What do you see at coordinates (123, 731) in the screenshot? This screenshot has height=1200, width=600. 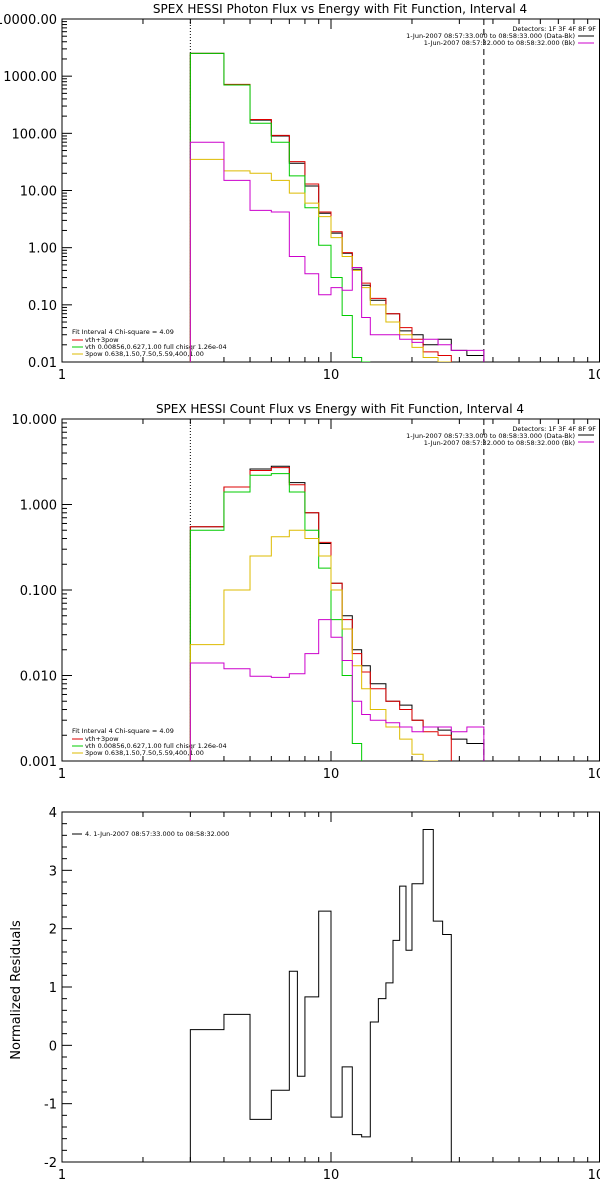 I see `count-legend-bottom-0-label: Fit Interval 4 Chi-square = 4.09` at bounding box center [123, 731].